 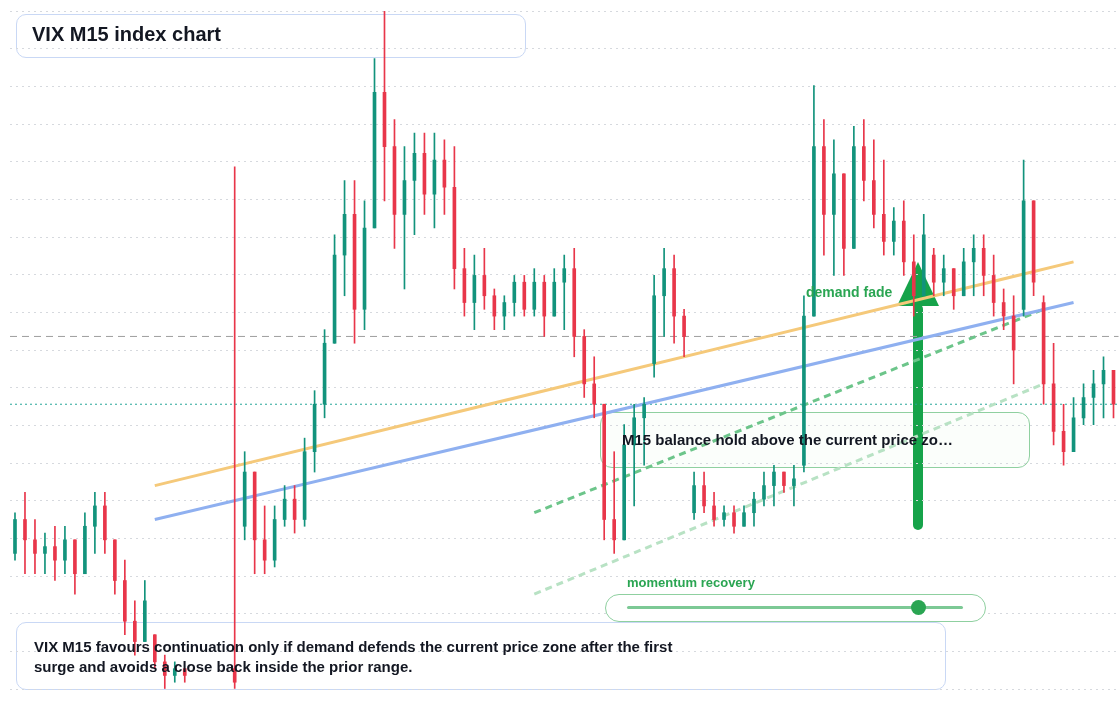 I want to click on annotation: momentum recovery, so click(x=691, y=582).